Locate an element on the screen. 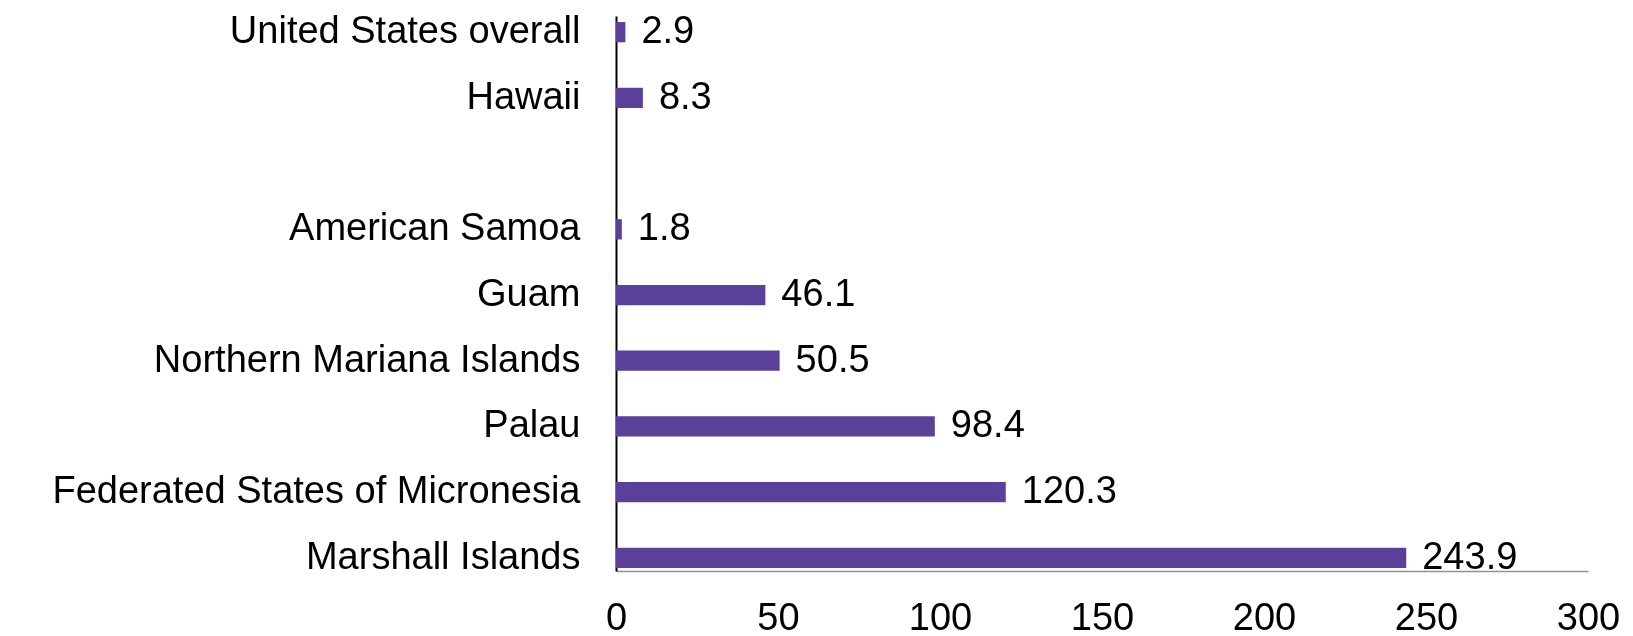  y-tick-label: Guam is located at coordinates (529, 293).